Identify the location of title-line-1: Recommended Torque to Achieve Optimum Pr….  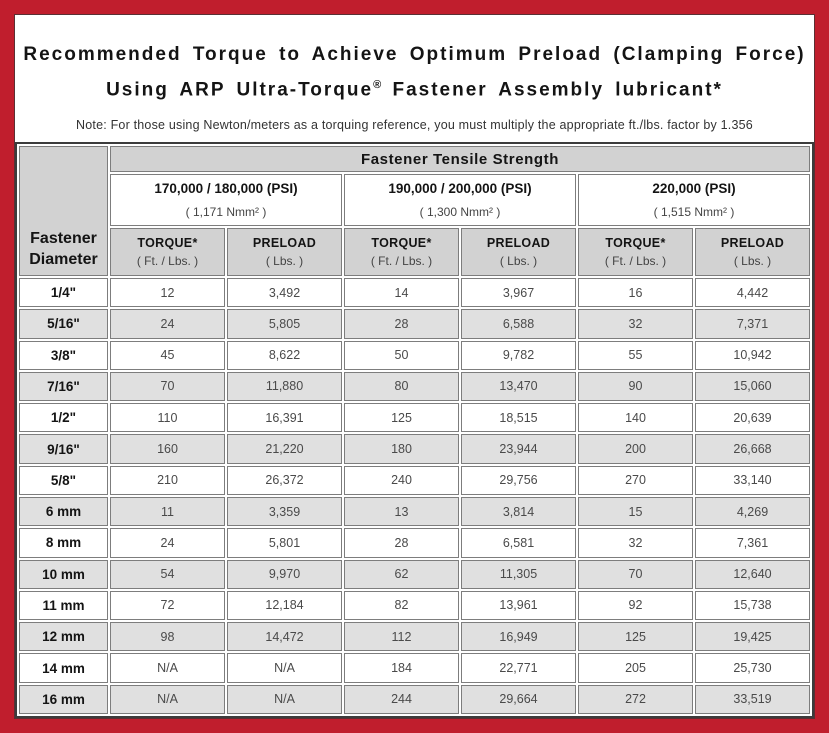
(414, 54).